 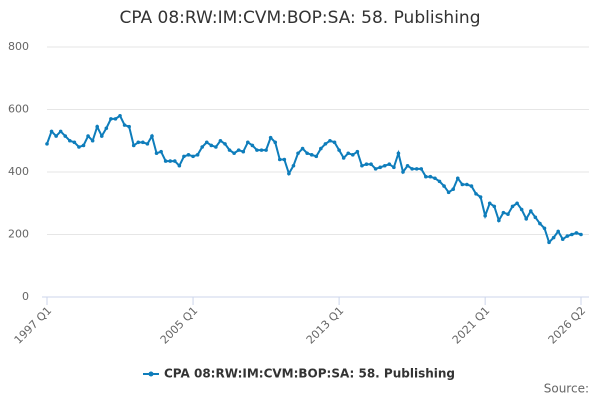 I want to click on x-tick-label: 2013 Q1, so click(x=325, y=325).